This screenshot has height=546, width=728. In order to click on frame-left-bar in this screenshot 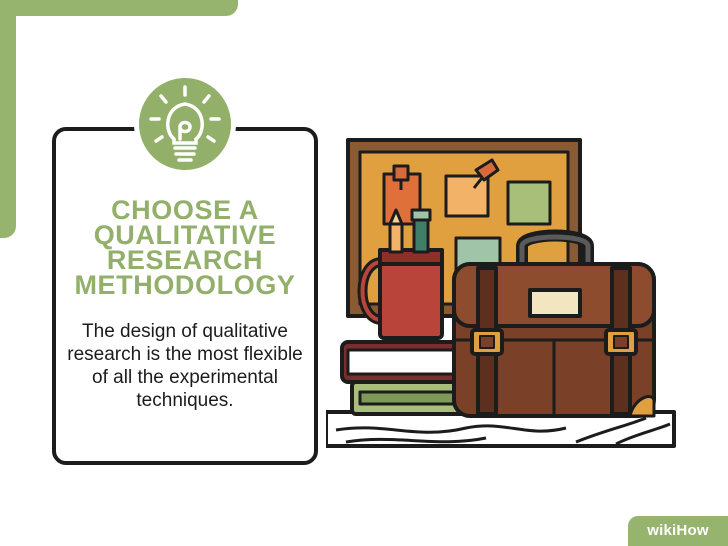, I will do `click(8, 119)`.